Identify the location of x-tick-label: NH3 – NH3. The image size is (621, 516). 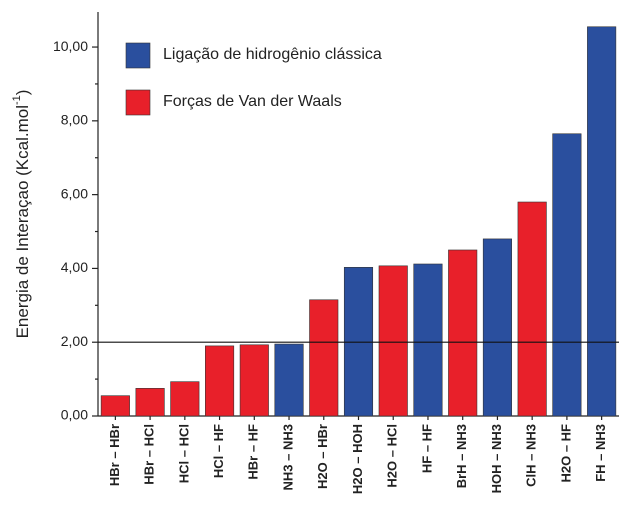
(287, 457).